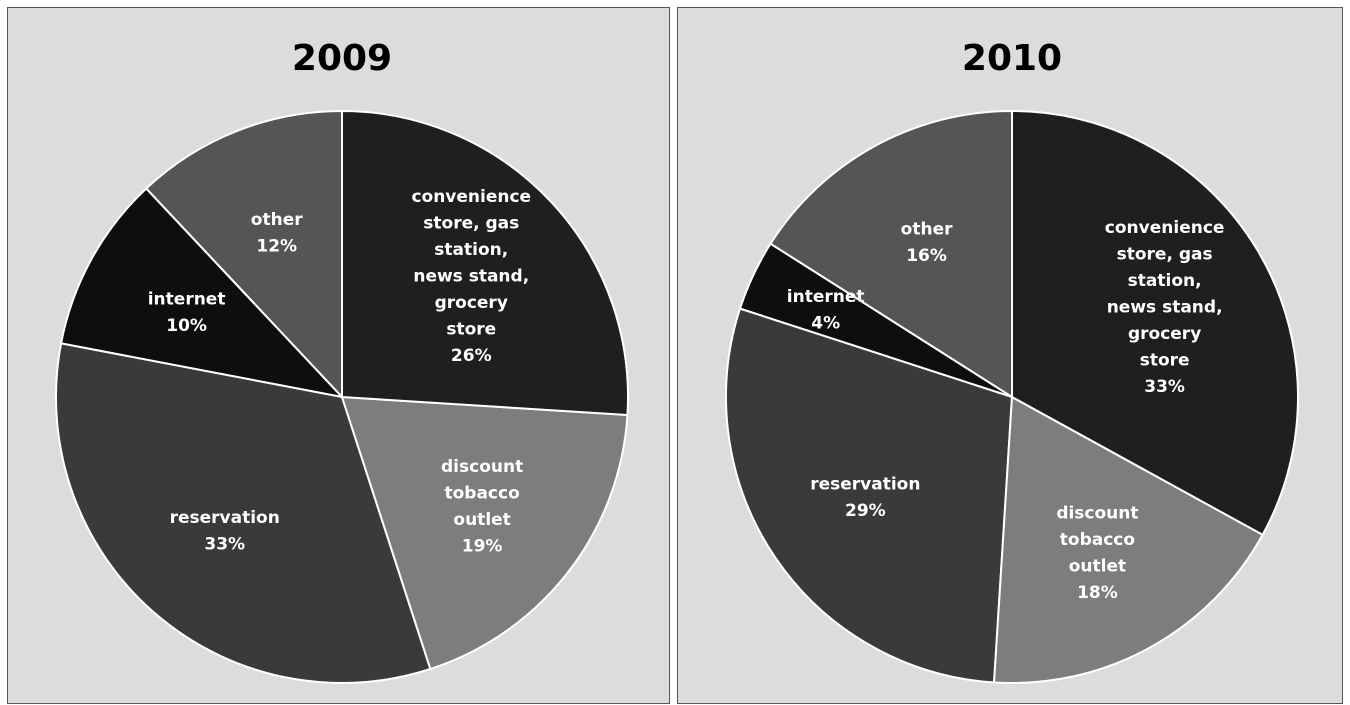 This screenshot has width=1350, height=705. Describe the element at coordinates (1012, 58) in the screenshot. I see `chart-title: 2010` at that location.